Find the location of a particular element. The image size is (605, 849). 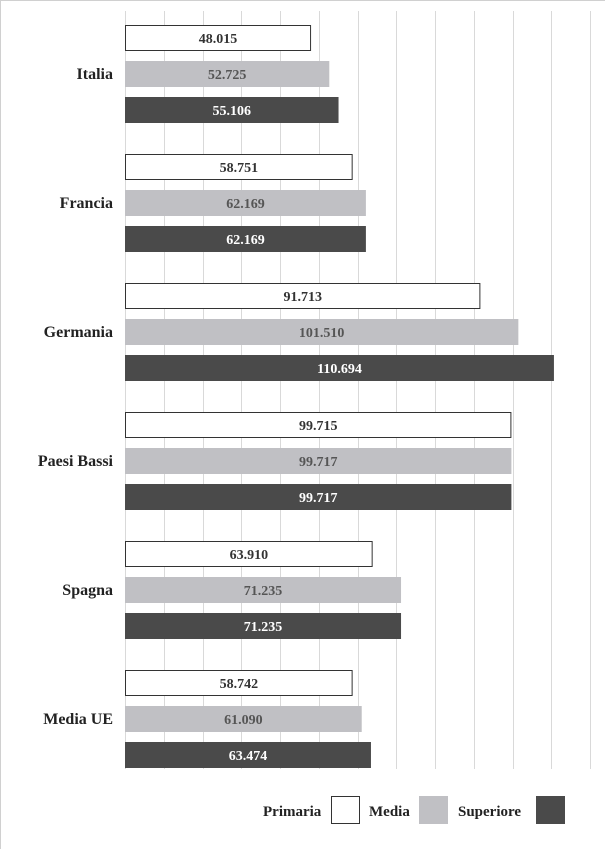

data-label: 52.725 is located at coordinates (227, 75).